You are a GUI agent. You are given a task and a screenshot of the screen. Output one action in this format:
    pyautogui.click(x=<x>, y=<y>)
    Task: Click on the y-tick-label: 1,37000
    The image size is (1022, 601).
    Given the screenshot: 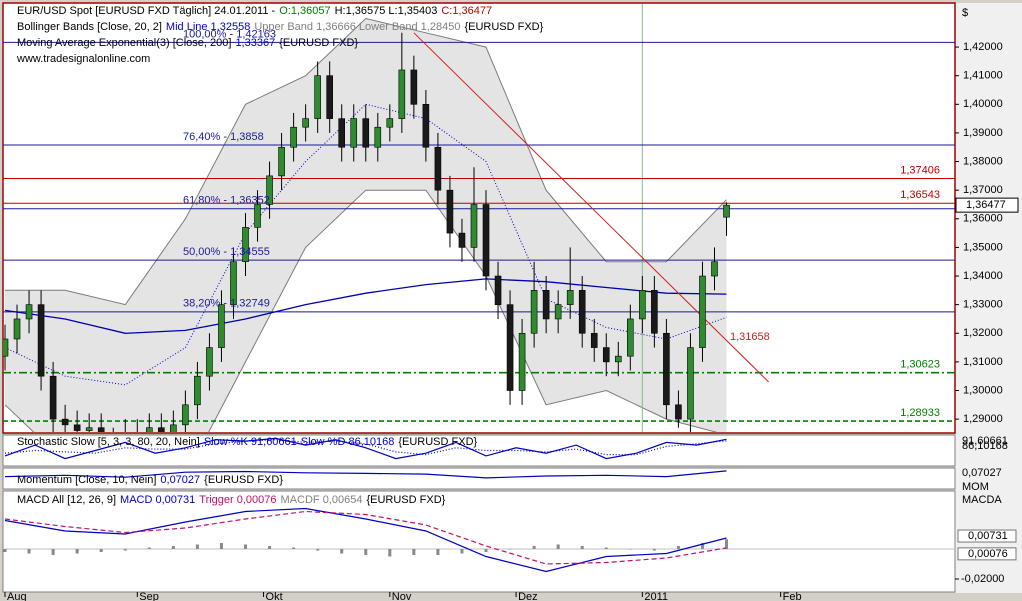 What is the action you would take?
    pyautogui.click(x=983, y=190)
    